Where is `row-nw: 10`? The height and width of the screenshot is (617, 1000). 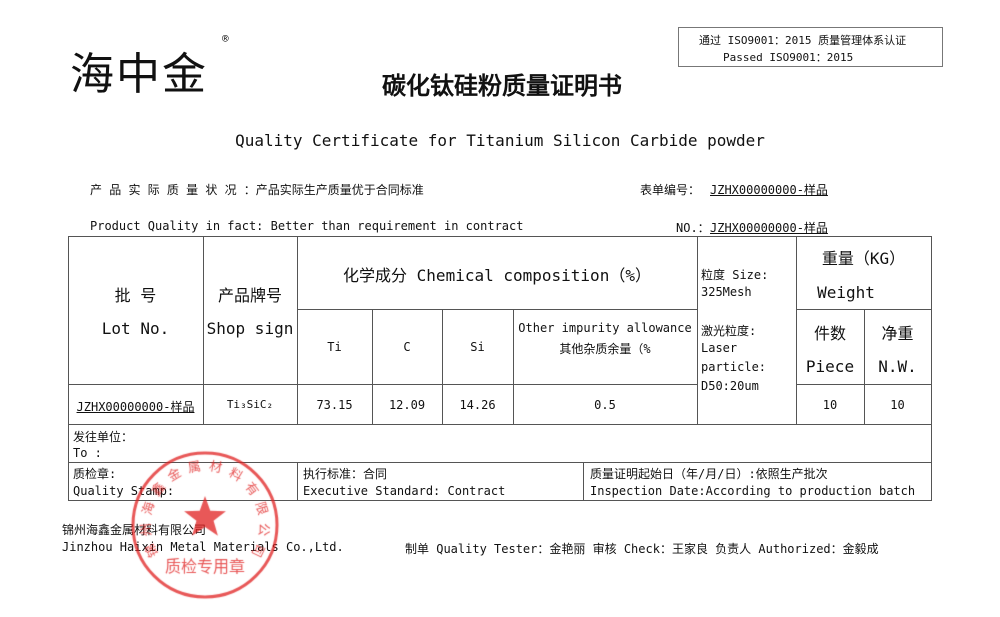 row-nw: 10 is located at coordinates (897, 405).